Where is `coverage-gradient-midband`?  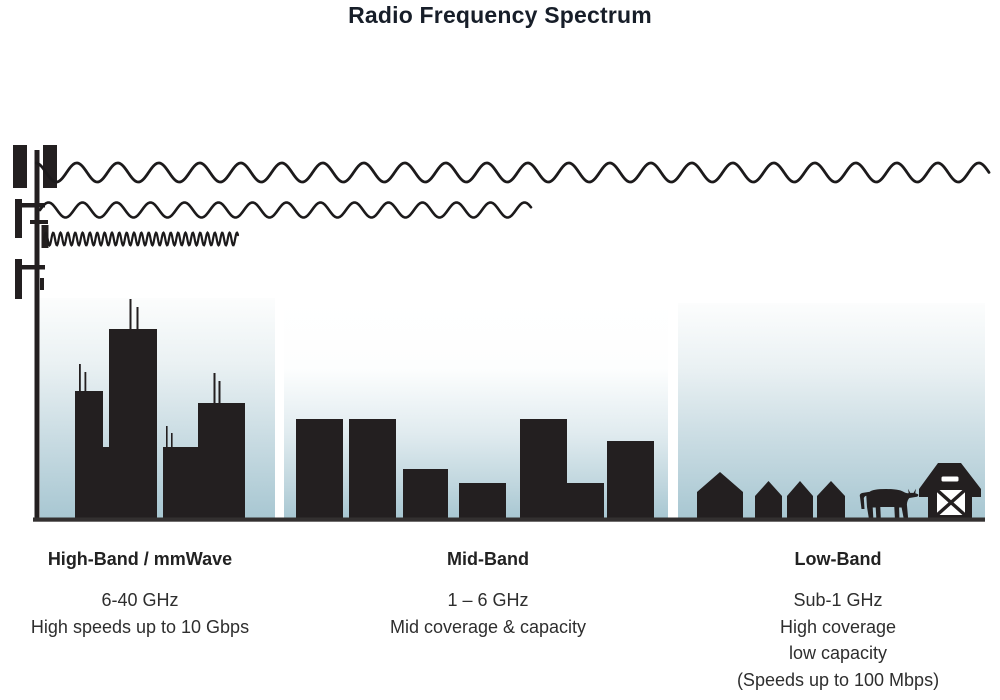
coverage-gradient-midband is located at coordinates (476, 408).